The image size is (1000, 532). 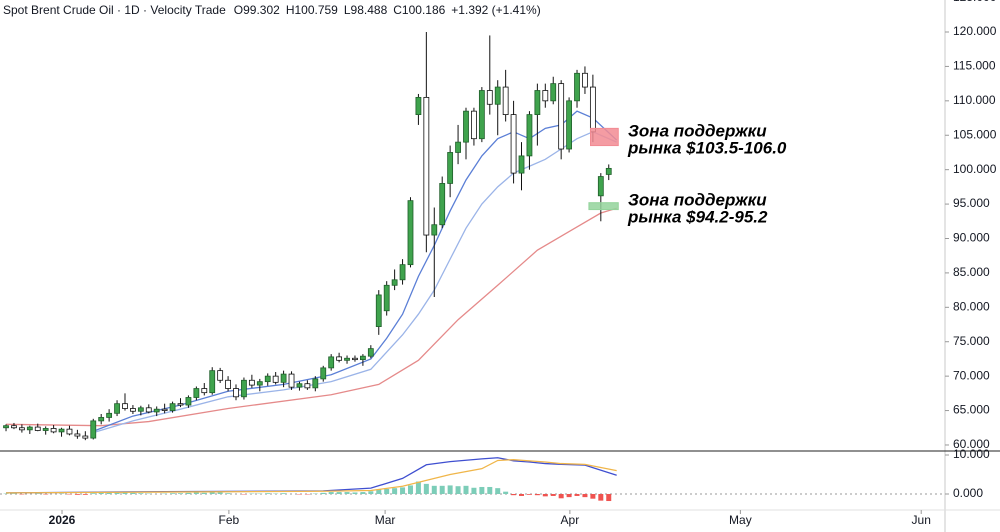 What do you see at coordinates (971, 454) in the screenshot?
I see `y-tick-label: 10.000` at bounding box center [971, 454].